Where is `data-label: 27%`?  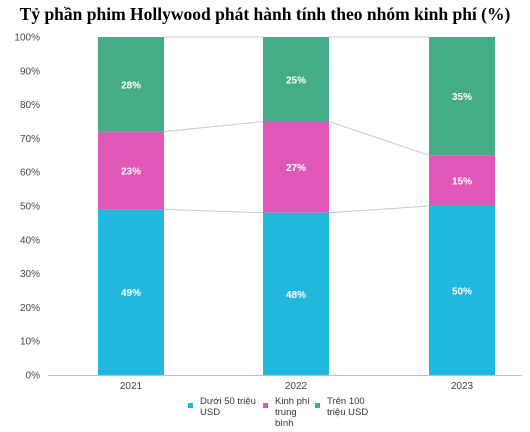
data-label: 27% is located at coordinates (296, 168).